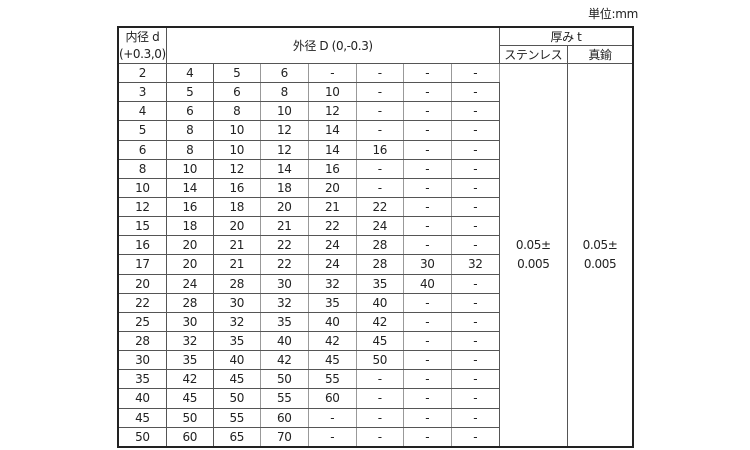  What do you see at coordinates (600, 255) in the screenshot?
I see `brass-thickness-cell: 0.05± 0.005` at bounding box center [600, 255].